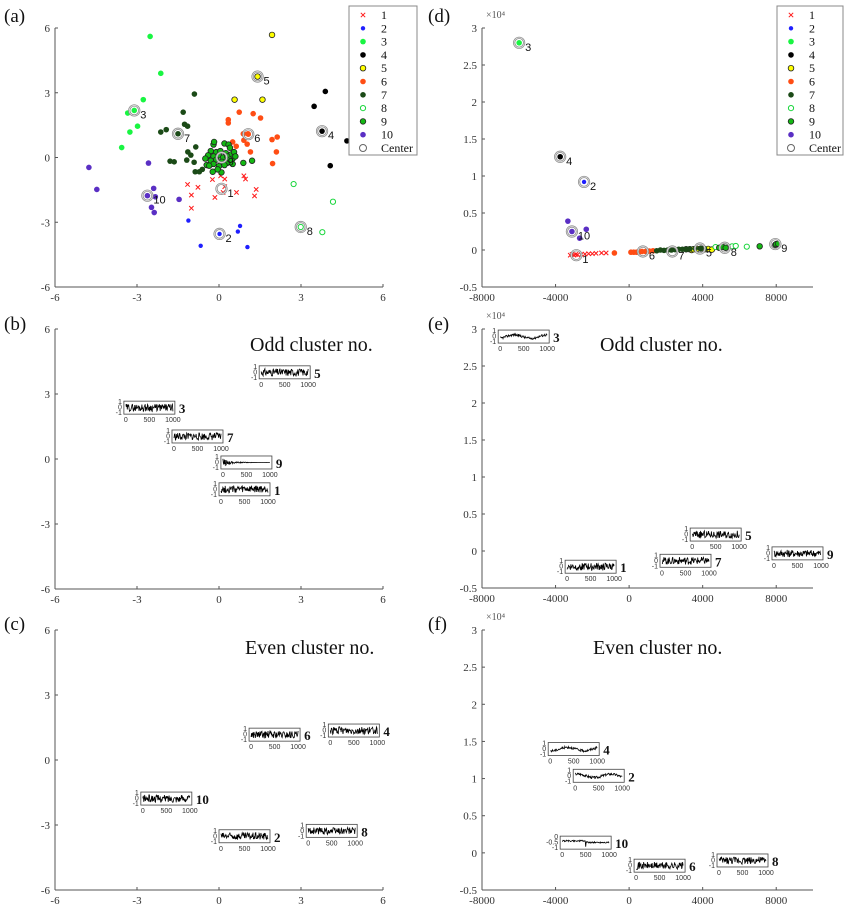 This screenshot has width=853, height=919. What do you see at coordinates (629, 901) in the screenshot?
I see `x-tick-label: 0` at bounding box center [629, 901].